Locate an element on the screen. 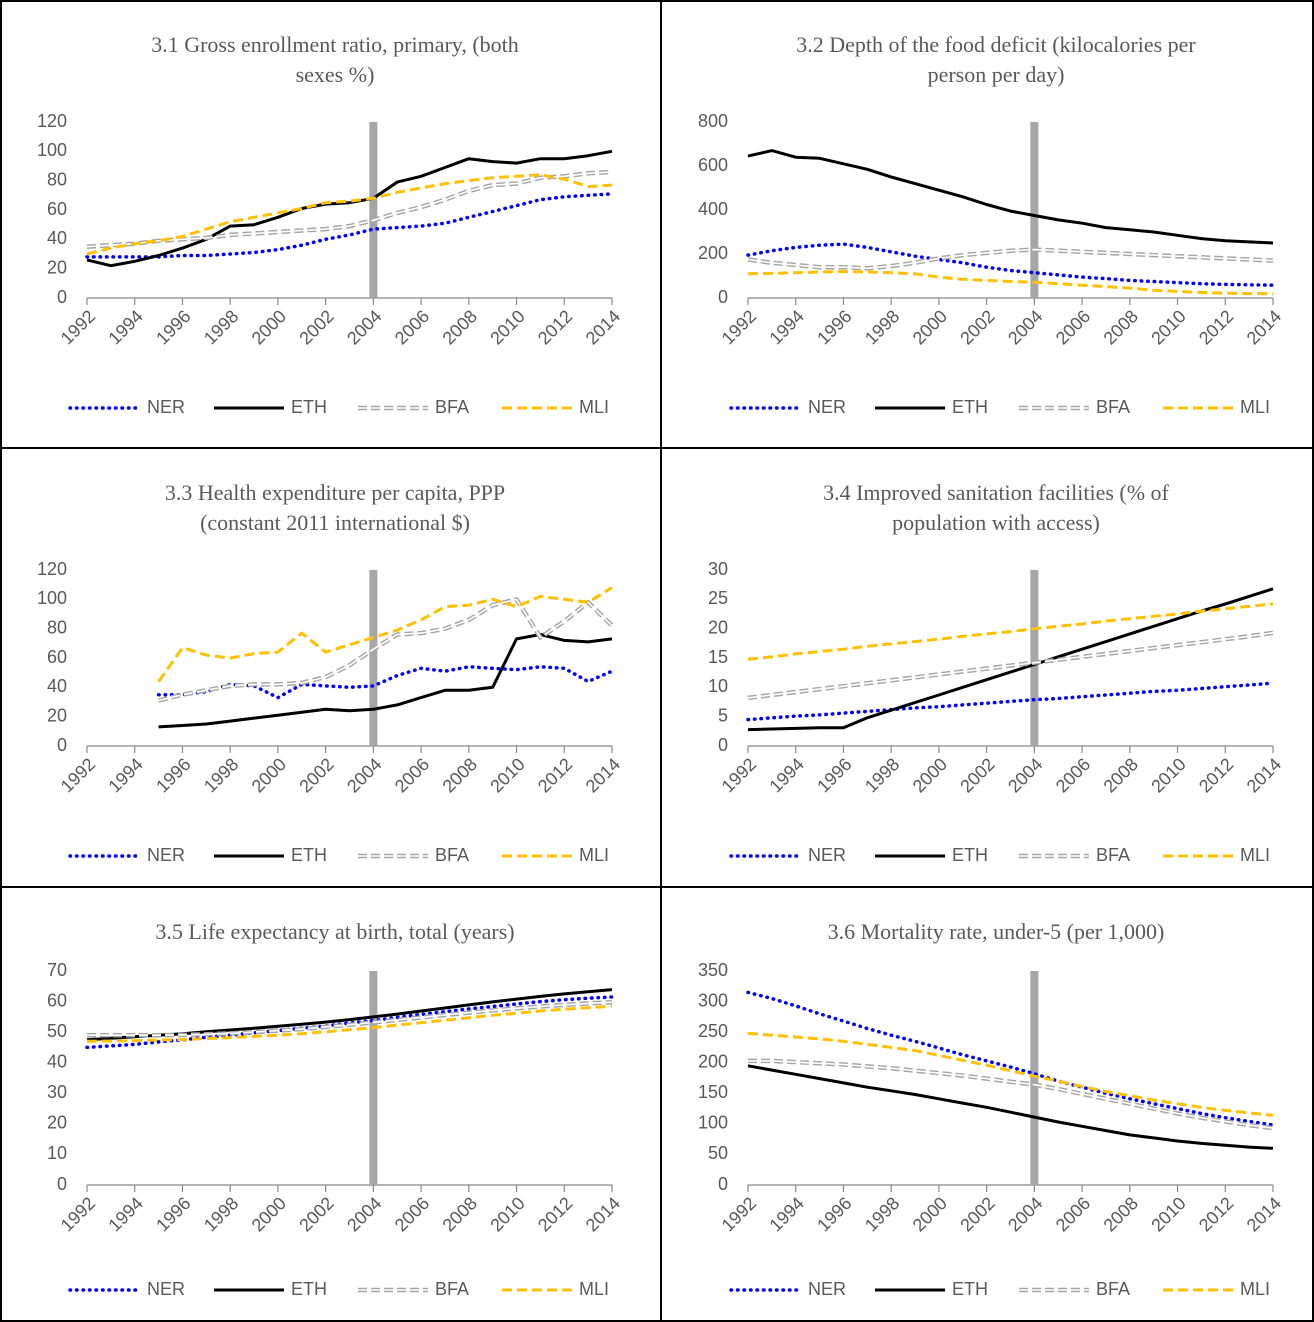 This screenshot has width=1314, height=1322. y-tick-label: 15 is located at coordinates (718, 657).